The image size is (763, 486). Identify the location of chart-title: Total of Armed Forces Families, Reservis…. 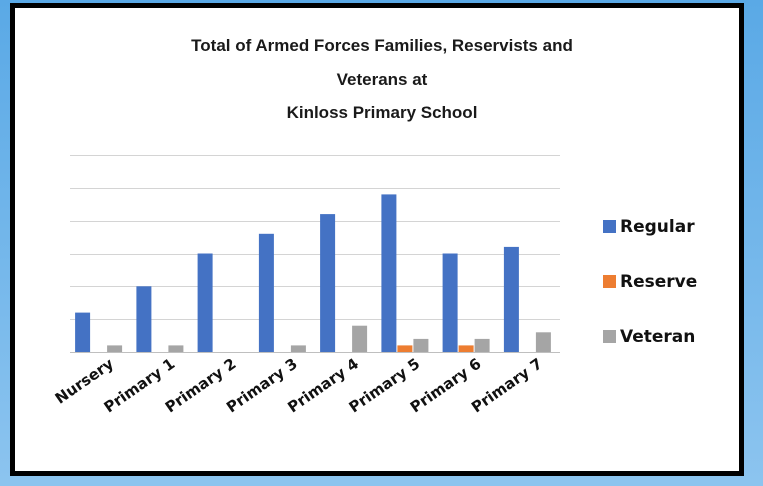
(382, 79).